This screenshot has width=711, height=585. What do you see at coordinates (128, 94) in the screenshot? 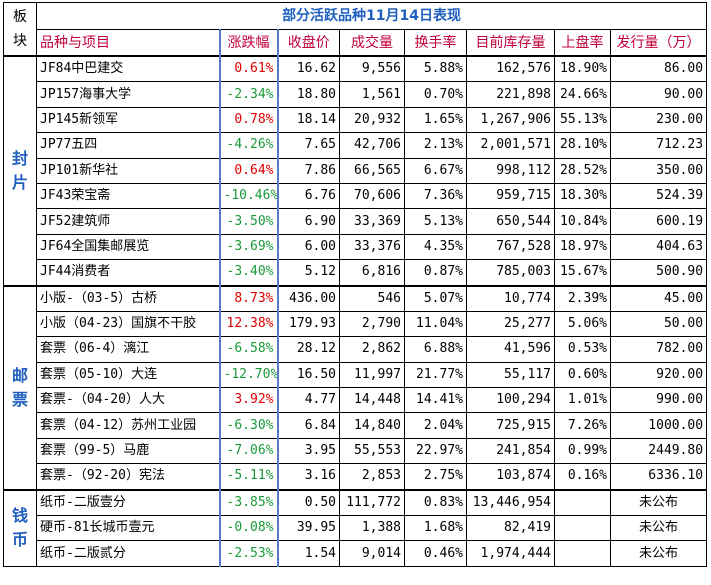
I see `item-name: JP157海事大学` at bounding box center [128, 94].